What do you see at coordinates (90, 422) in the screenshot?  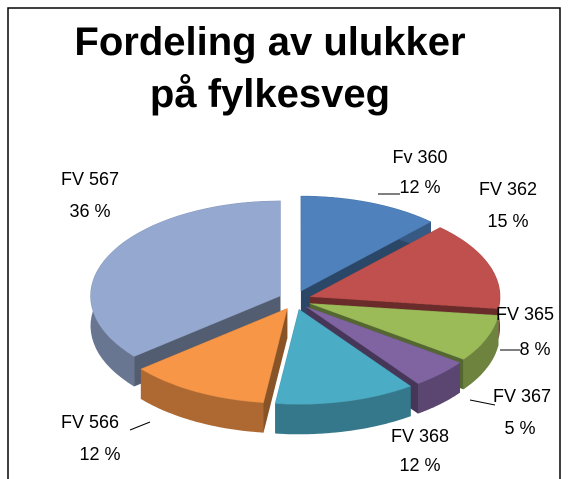 I see `data-label-category: FV 566` at bounding box center [90, 422].